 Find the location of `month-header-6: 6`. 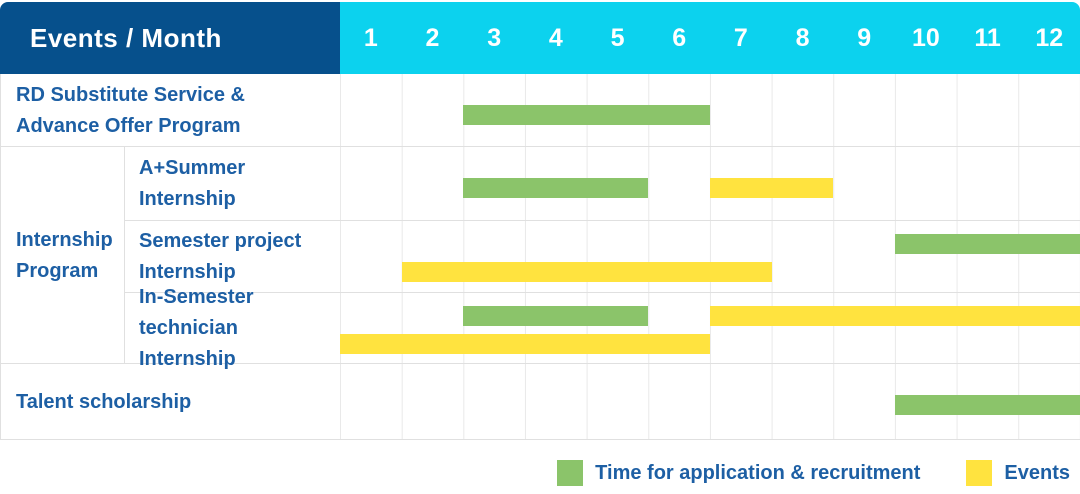

month-header-6: 6 is located at coordinates (679, 37).